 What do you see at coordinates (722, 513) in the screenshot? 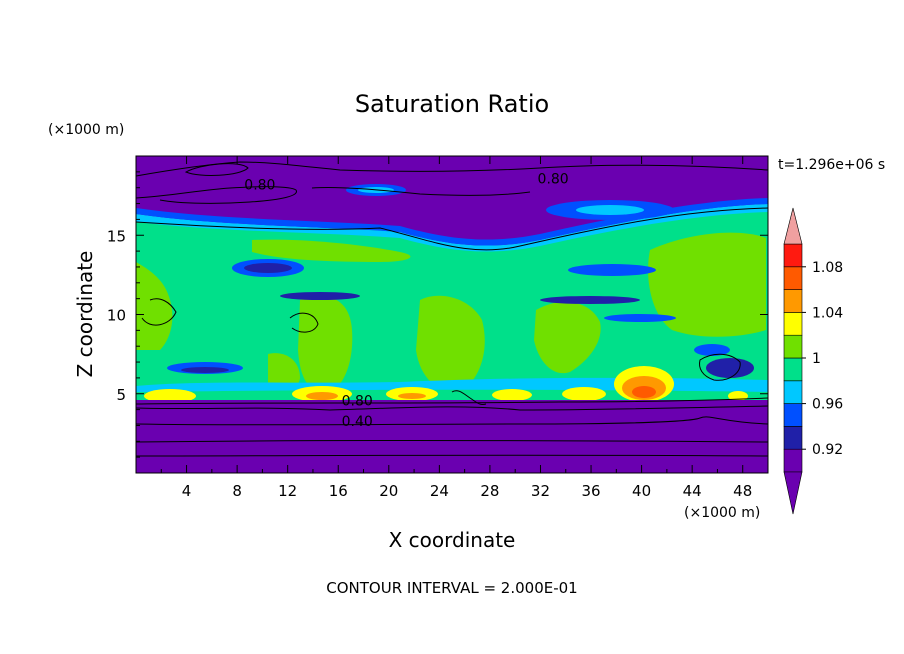
I see `x-unit-label: (×1000 m)` at bounding box center [722, 513].